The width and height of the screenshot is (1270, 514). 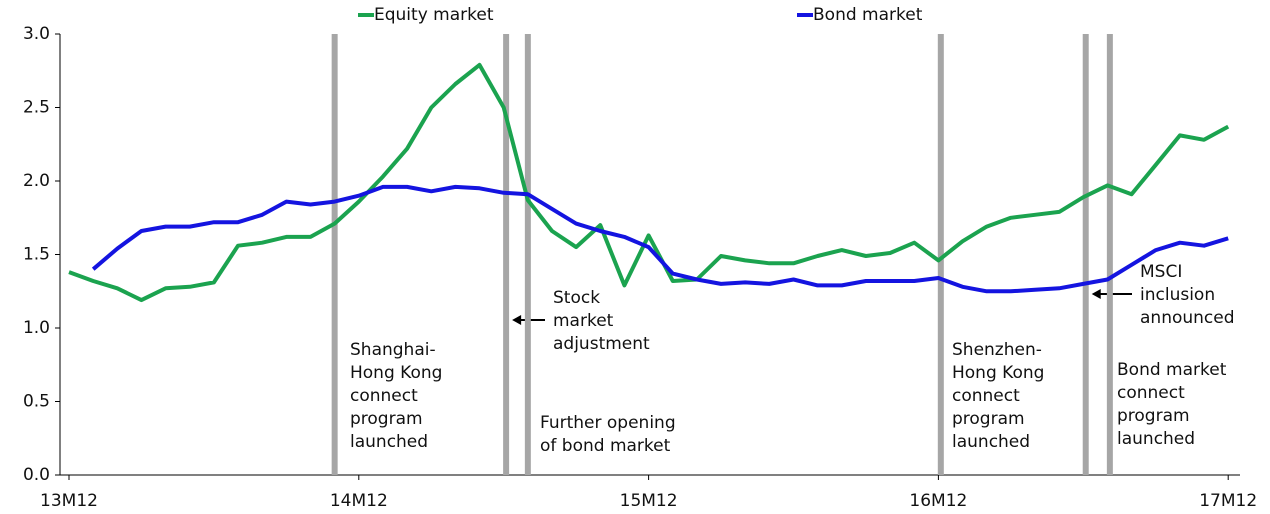 What do you see at coordinates (868, 15) in the screenshot?
I see `legend-label: Bond market` at bounding box center [868, 15].